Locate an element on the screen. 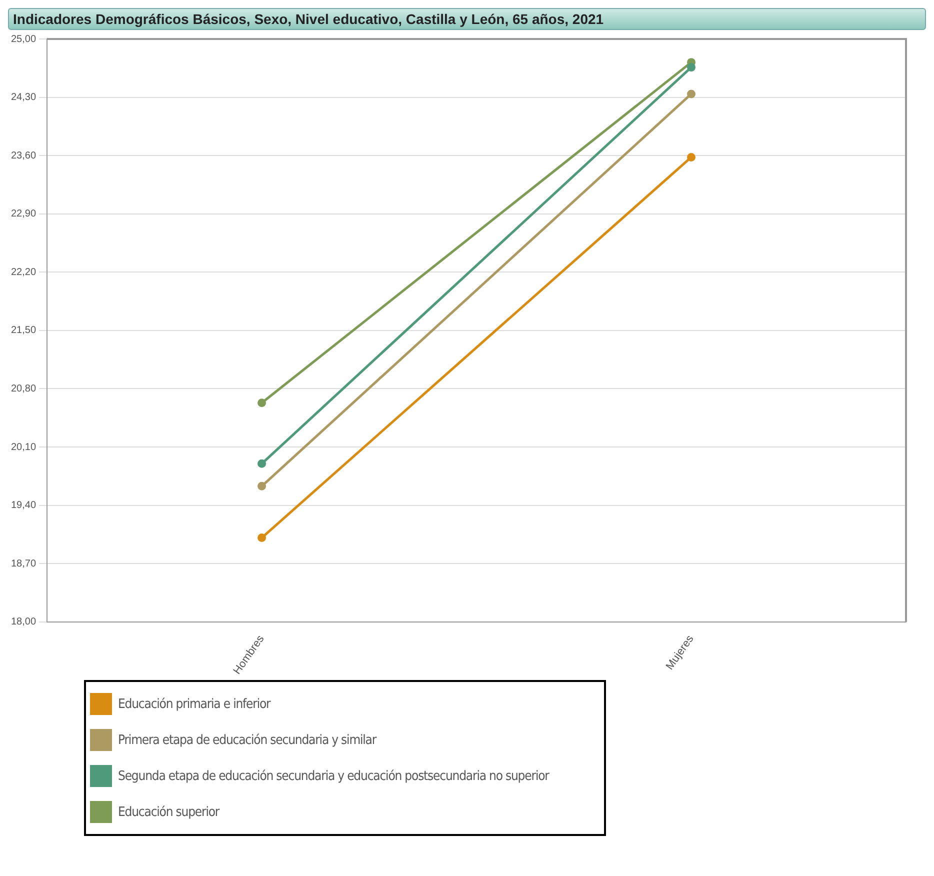  legend-label: Educación primaria e inferior is located at coordinates (194, 704).